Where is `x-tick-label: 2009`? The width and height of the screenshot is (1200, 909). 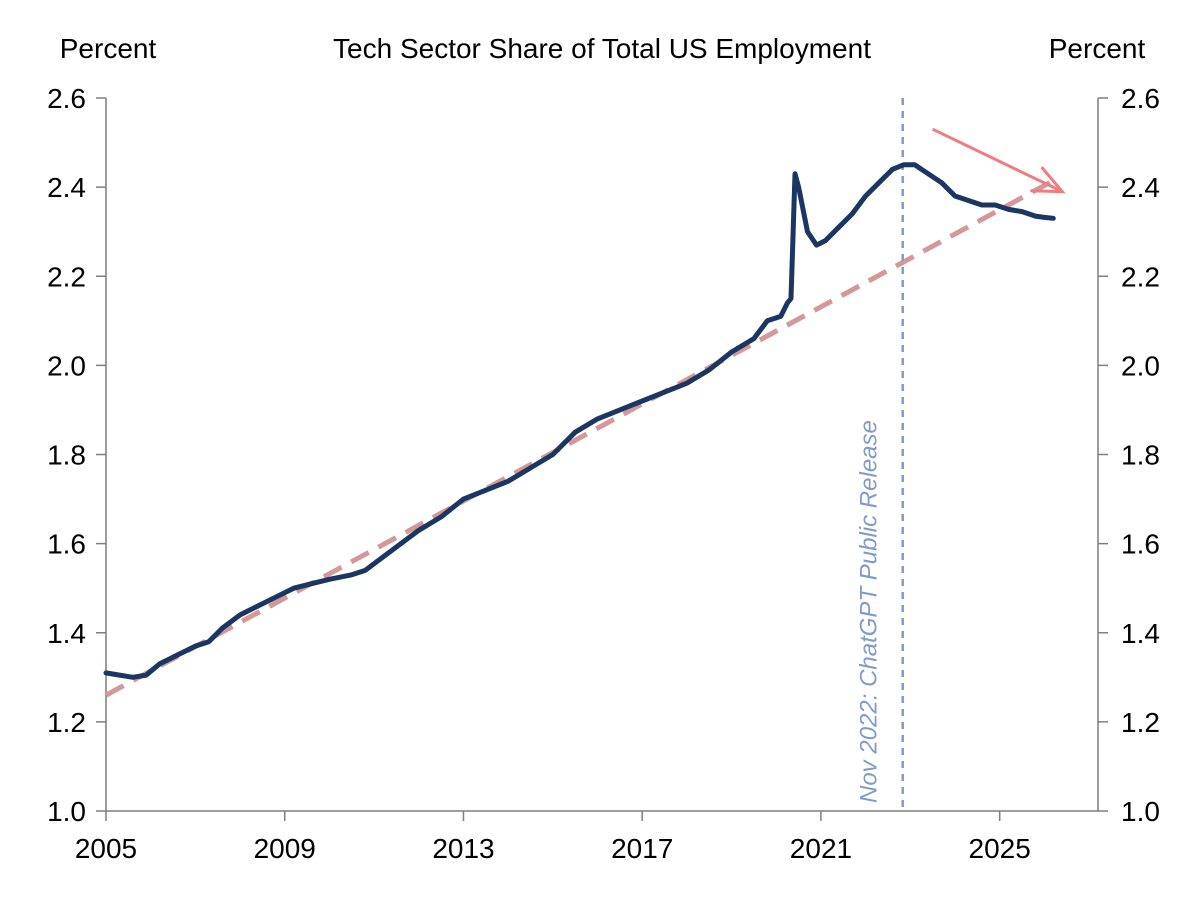 x-tick-label: 2009 is located at coordinates (285, 848).